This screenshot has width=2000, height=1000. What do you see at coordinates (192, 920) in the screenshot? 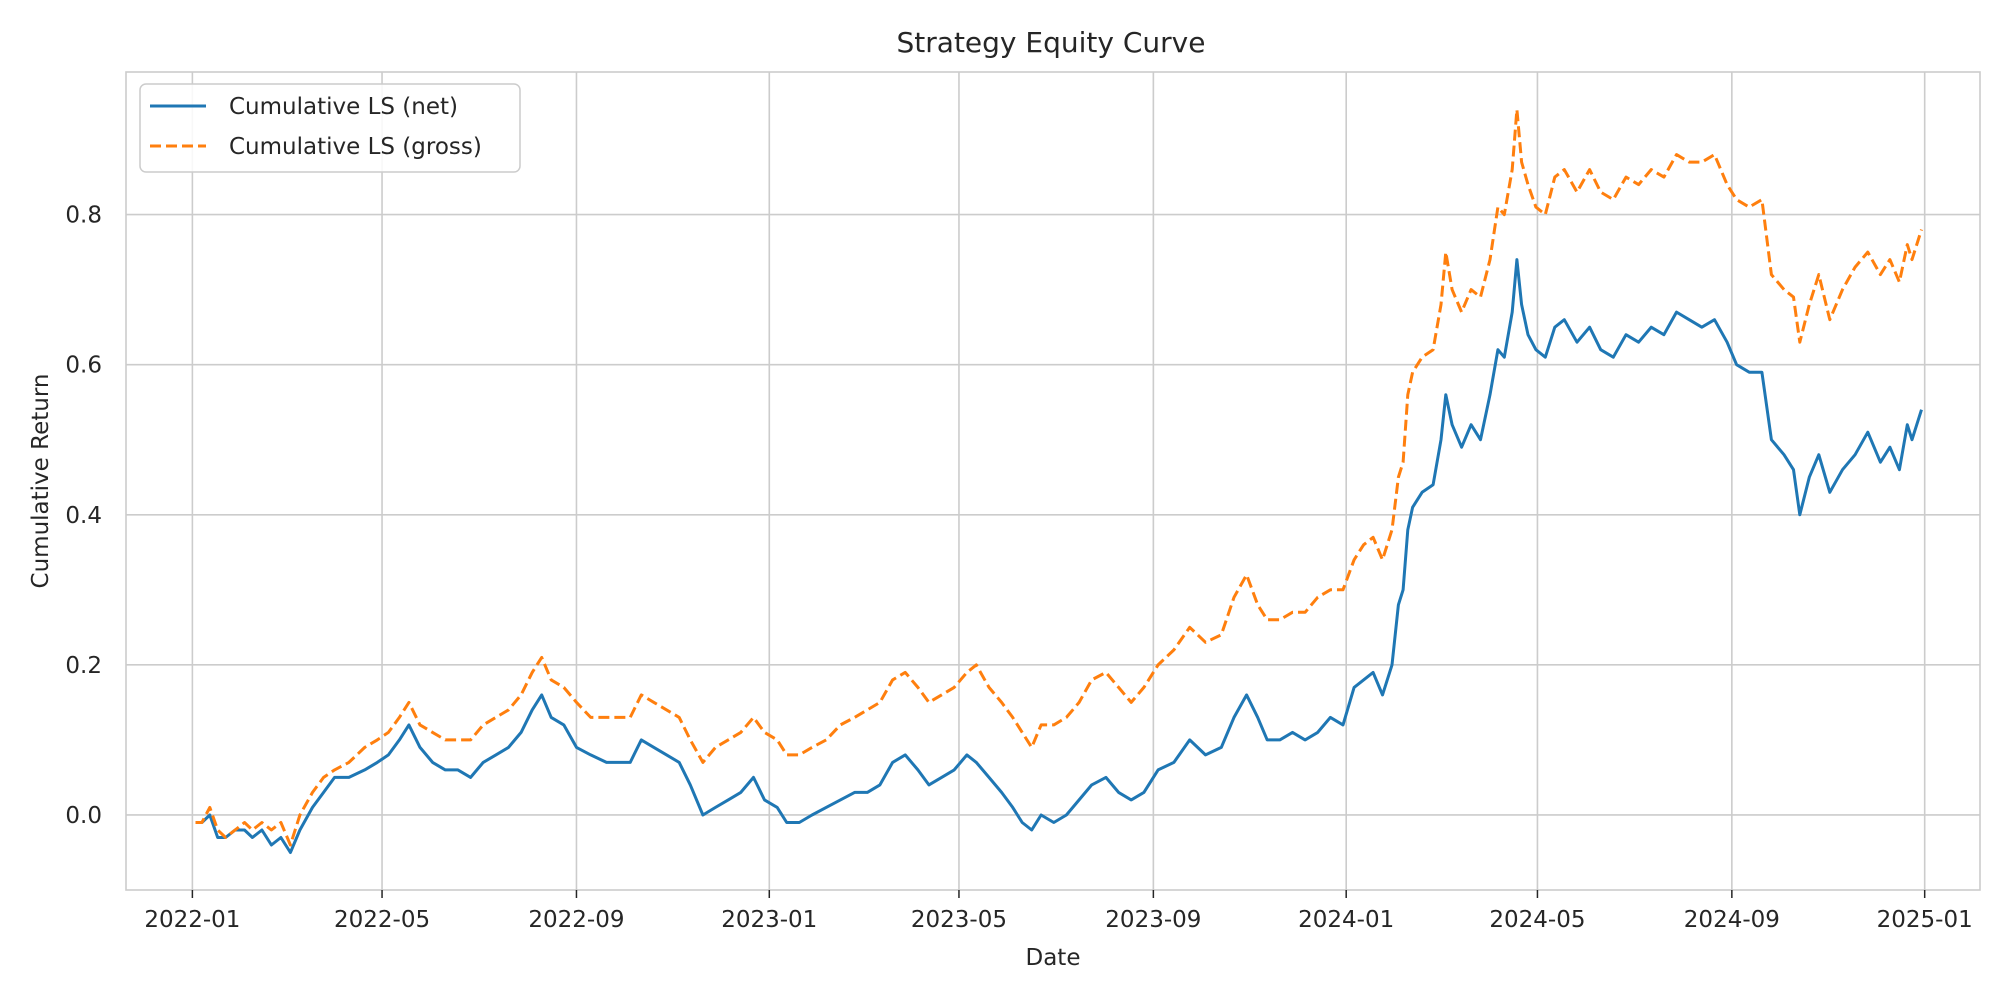
I see `x-tick-label: 2022-01` at bounding box center [192, 920].